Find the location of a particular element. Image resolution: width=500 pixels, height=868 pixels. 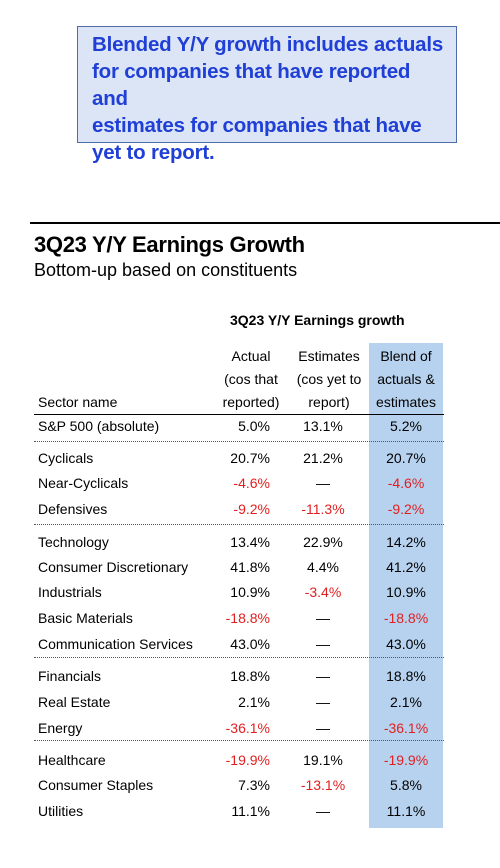

header-actual-line: Actual is located at coordinates (251, 356).